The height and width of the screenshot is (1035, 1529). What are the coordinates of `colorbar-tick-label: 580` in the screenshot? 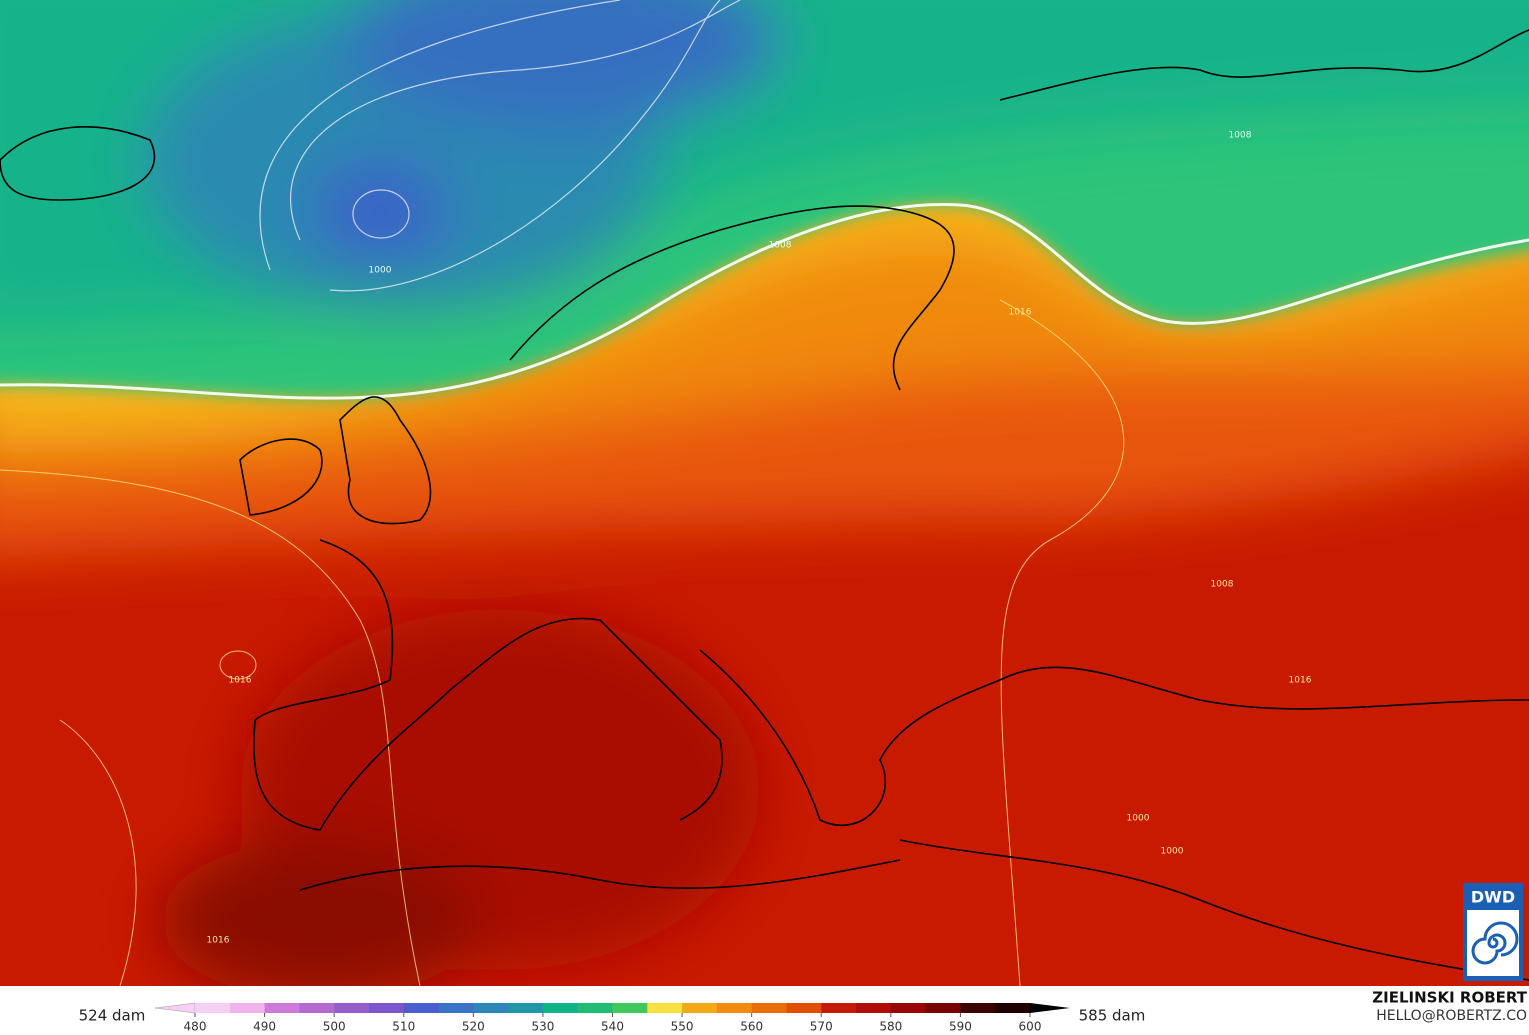 It's located at (890, 1027).